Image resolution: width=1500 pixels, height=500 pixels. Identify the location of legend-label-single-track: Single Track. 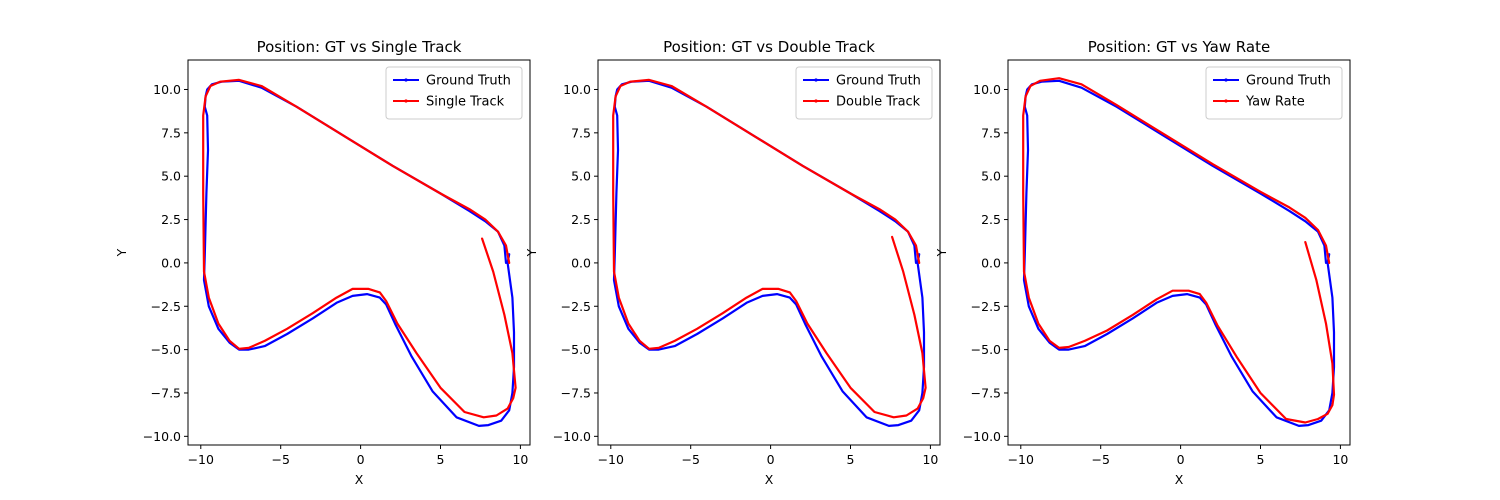
(465, 102).